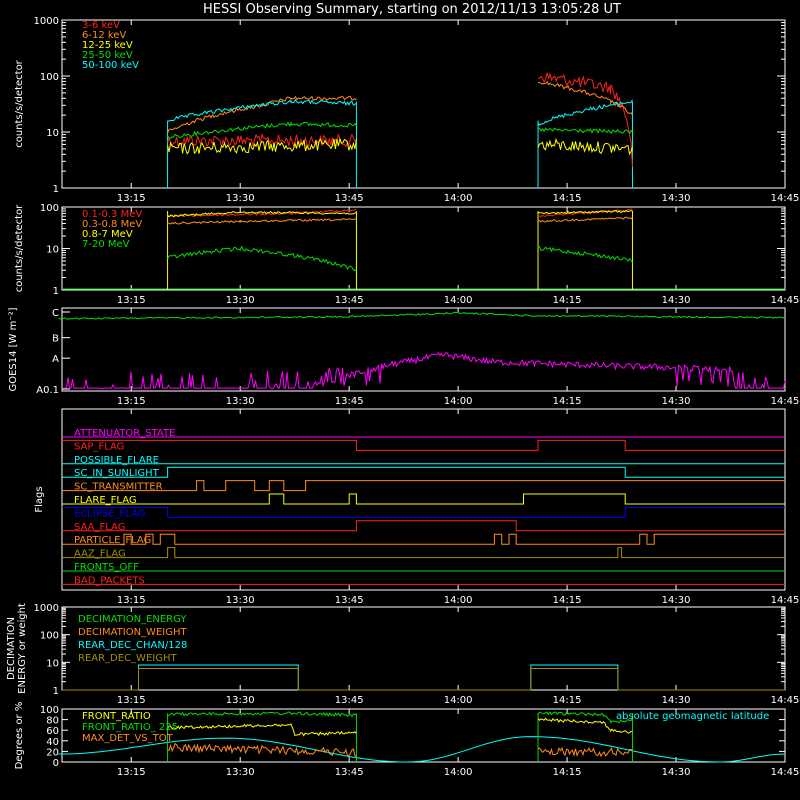 Image resolution: width=800 pixels, height=800 pixels. What do you see at coordinates (130, 727) in the screenshot?
I see `legend-entry: FRONT_RATIO_ 225` at bounding box center [130, 727].